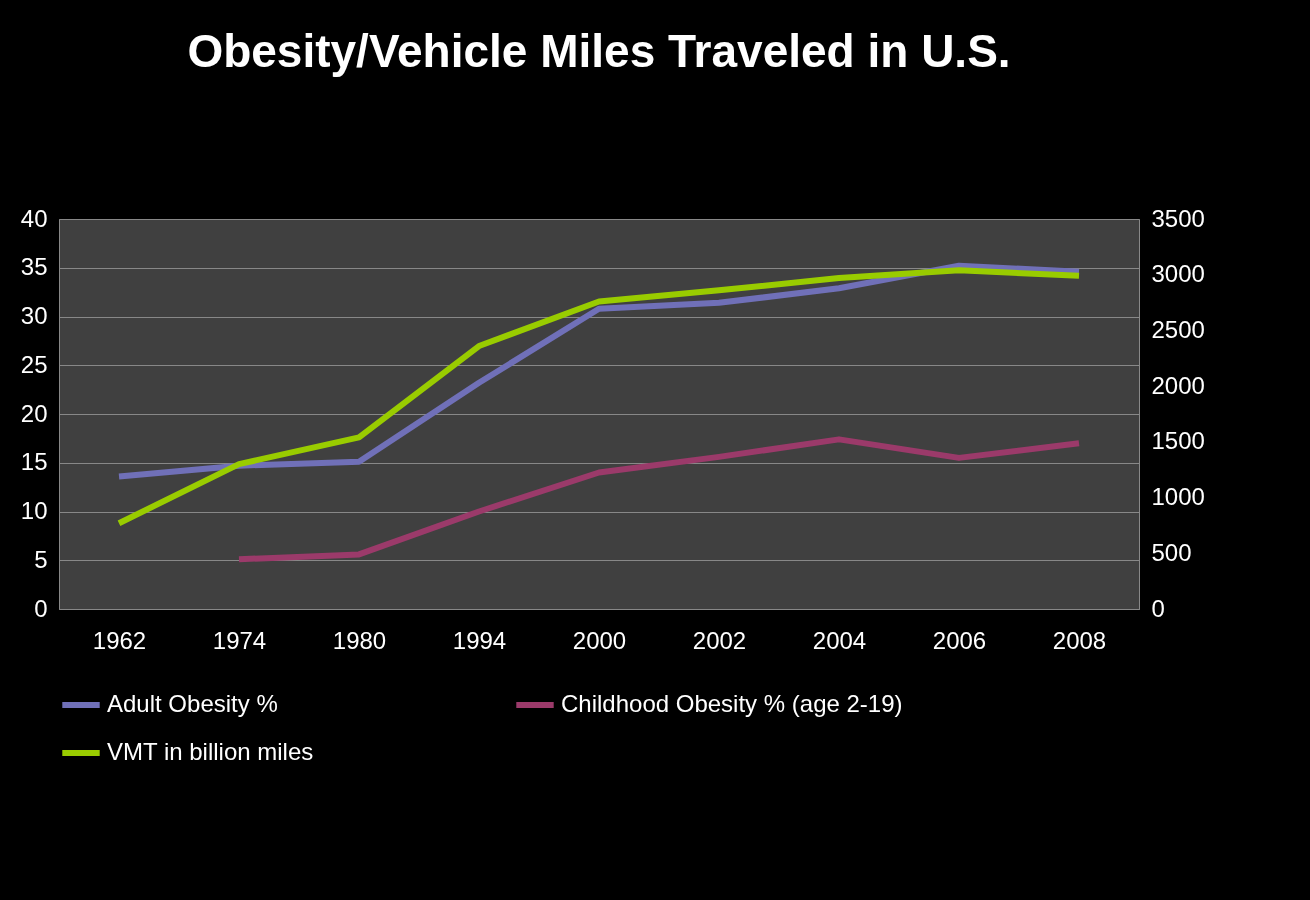  What do you see at coordinates (839, 640) in the screenshot?
I see `x-tick-label: 2004` at bounding box center [839, 640].